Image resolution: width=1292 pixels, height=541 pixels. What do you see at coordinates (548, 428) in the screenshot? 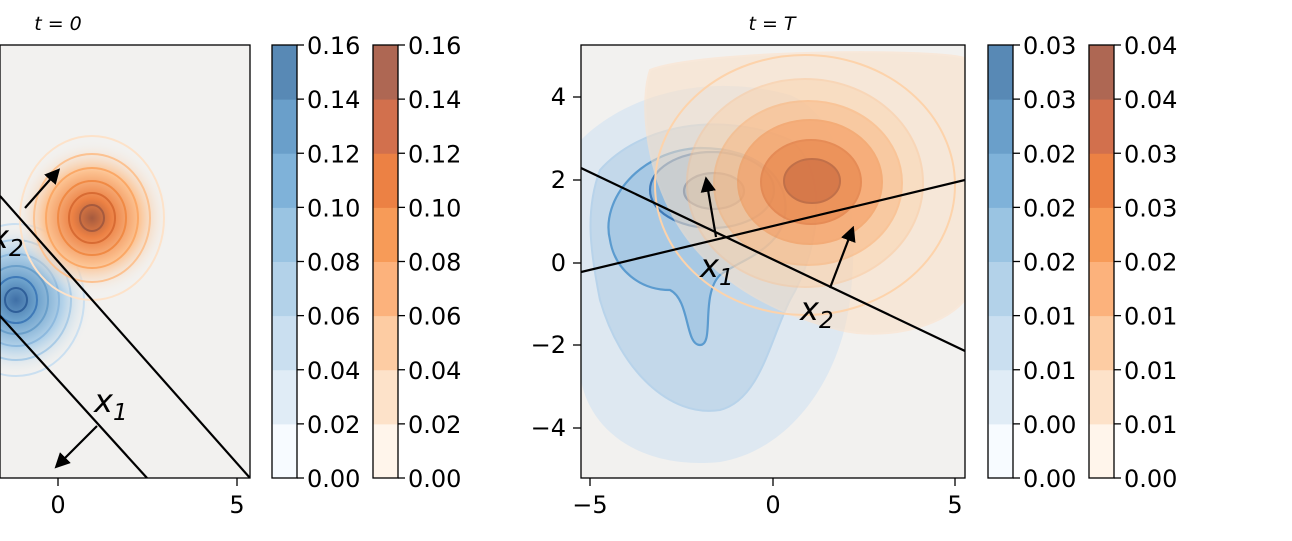
I see `right-y-tick-label: −4` at bounding box center [548, 428].